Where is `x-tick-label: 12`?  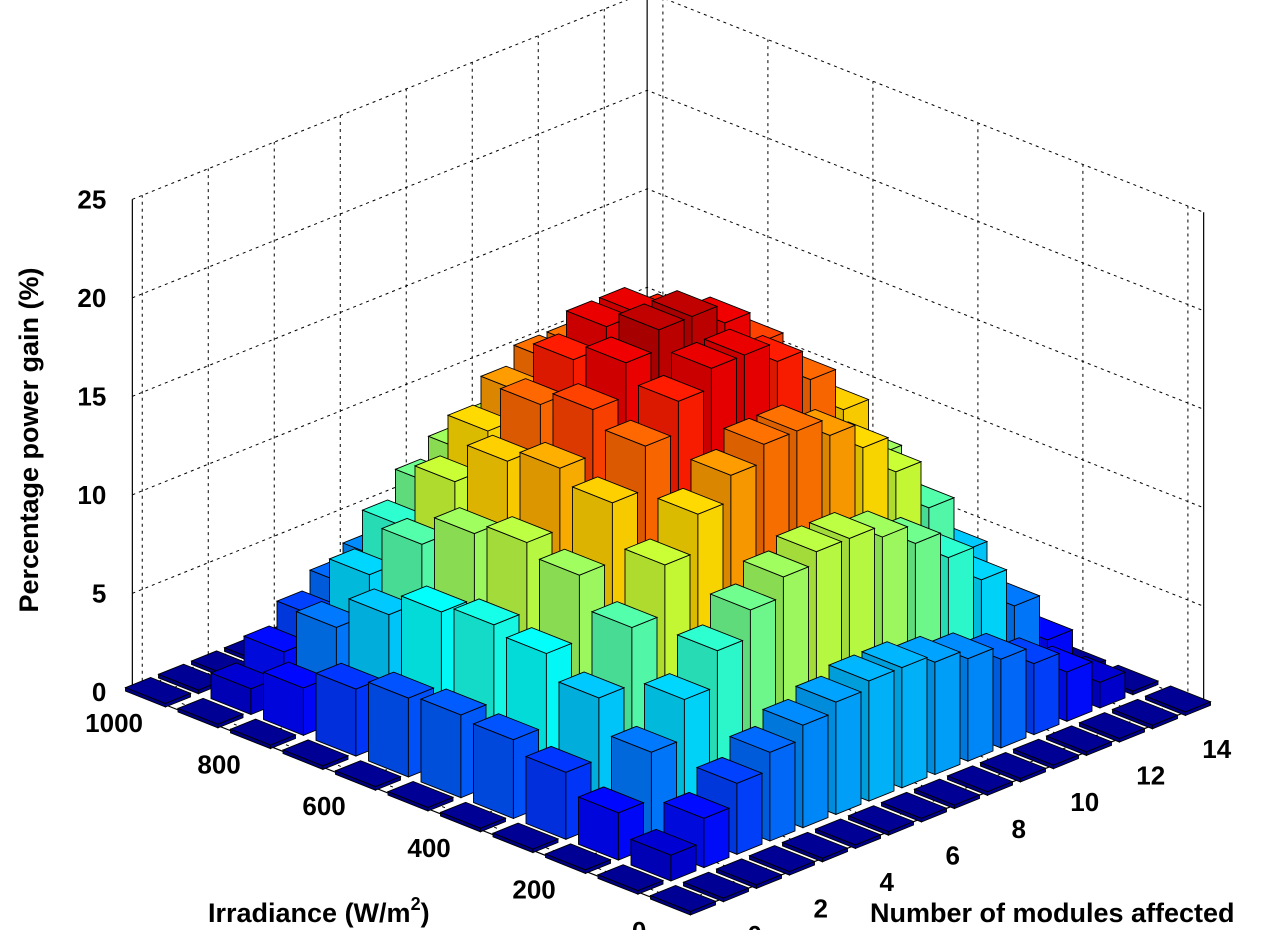 x-tick-label: 12 is located at coordinates (1150, 776).